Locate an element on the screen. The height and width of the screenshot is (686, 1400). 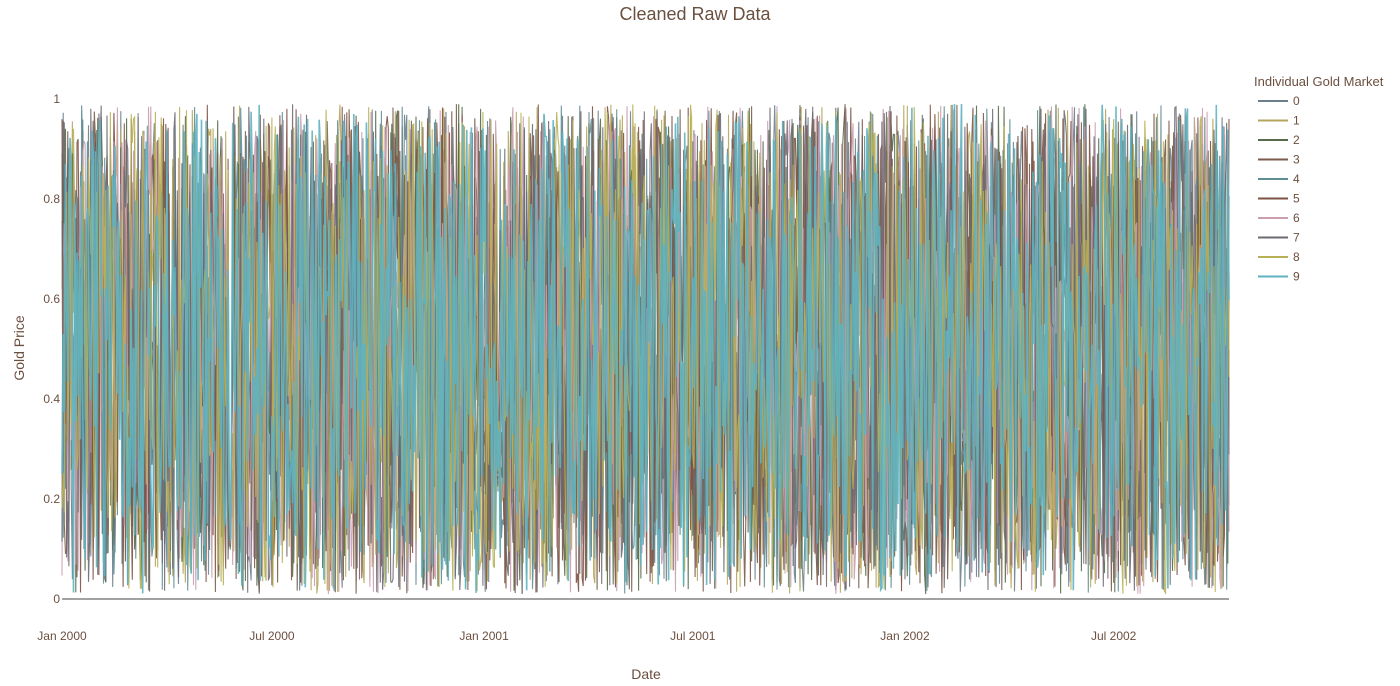
legend-label: 7 is located at coordinates (1296, 238).